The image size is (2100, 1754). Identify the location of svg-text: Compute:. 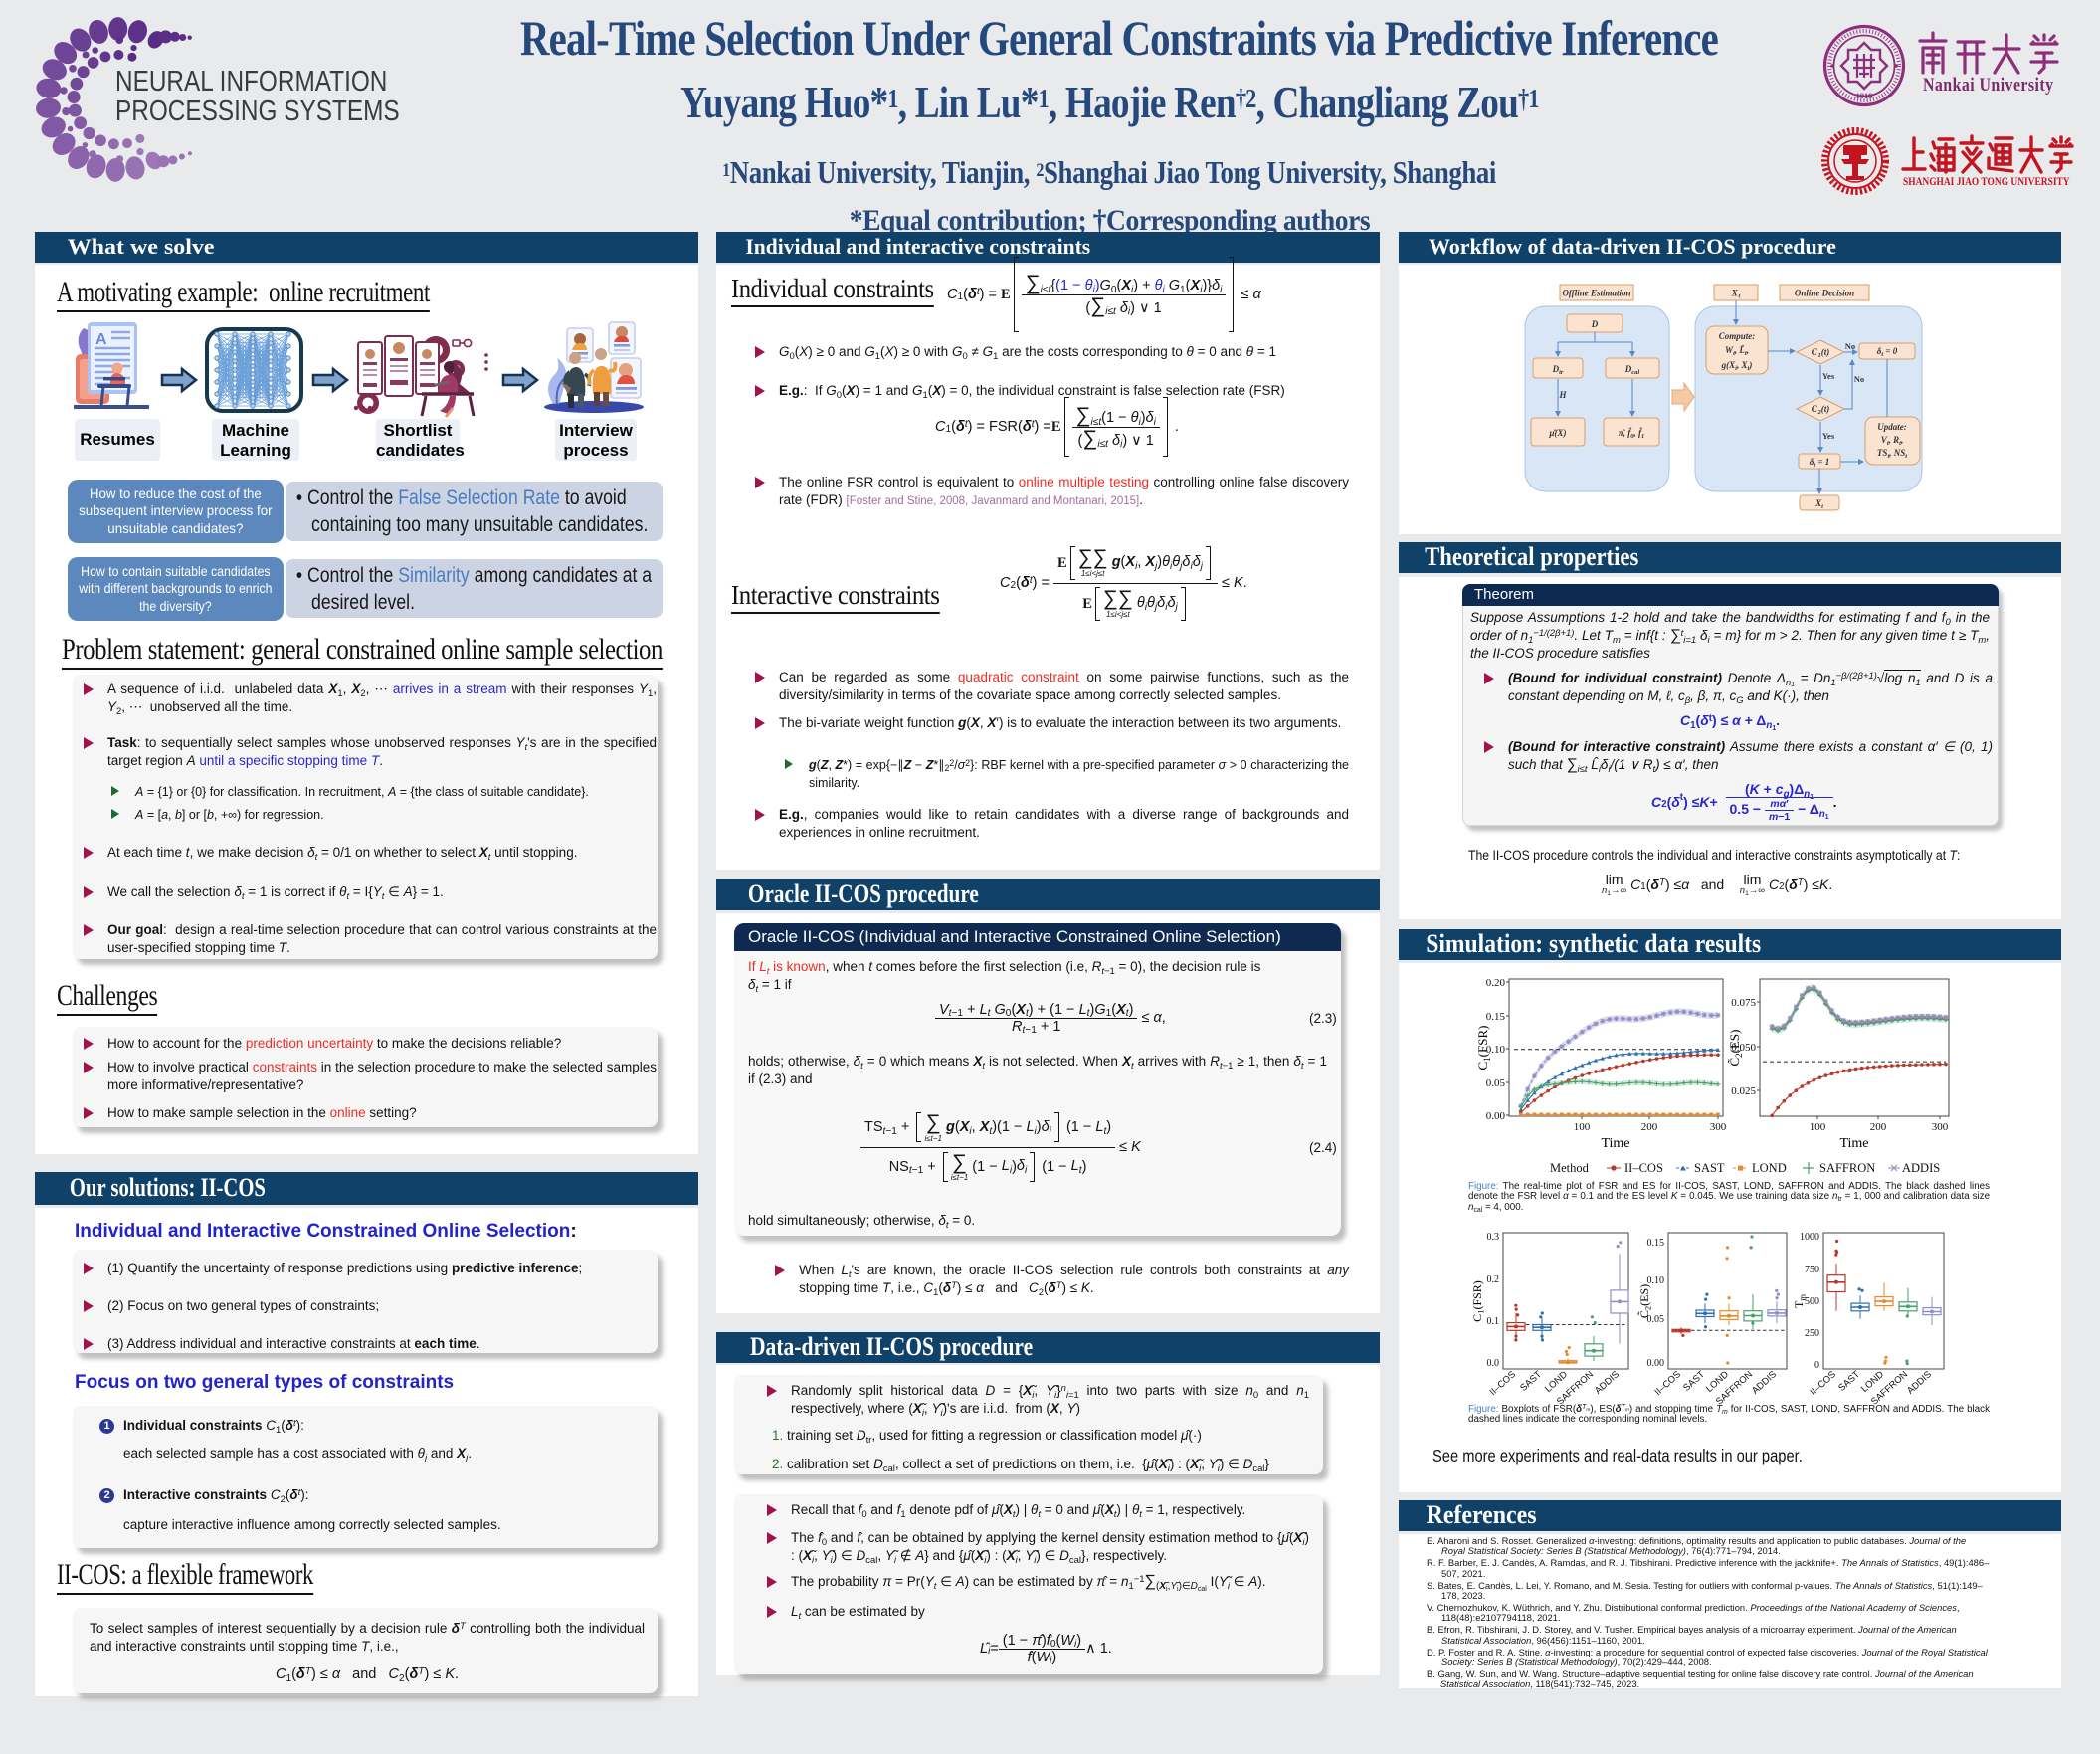
(1737, 336).